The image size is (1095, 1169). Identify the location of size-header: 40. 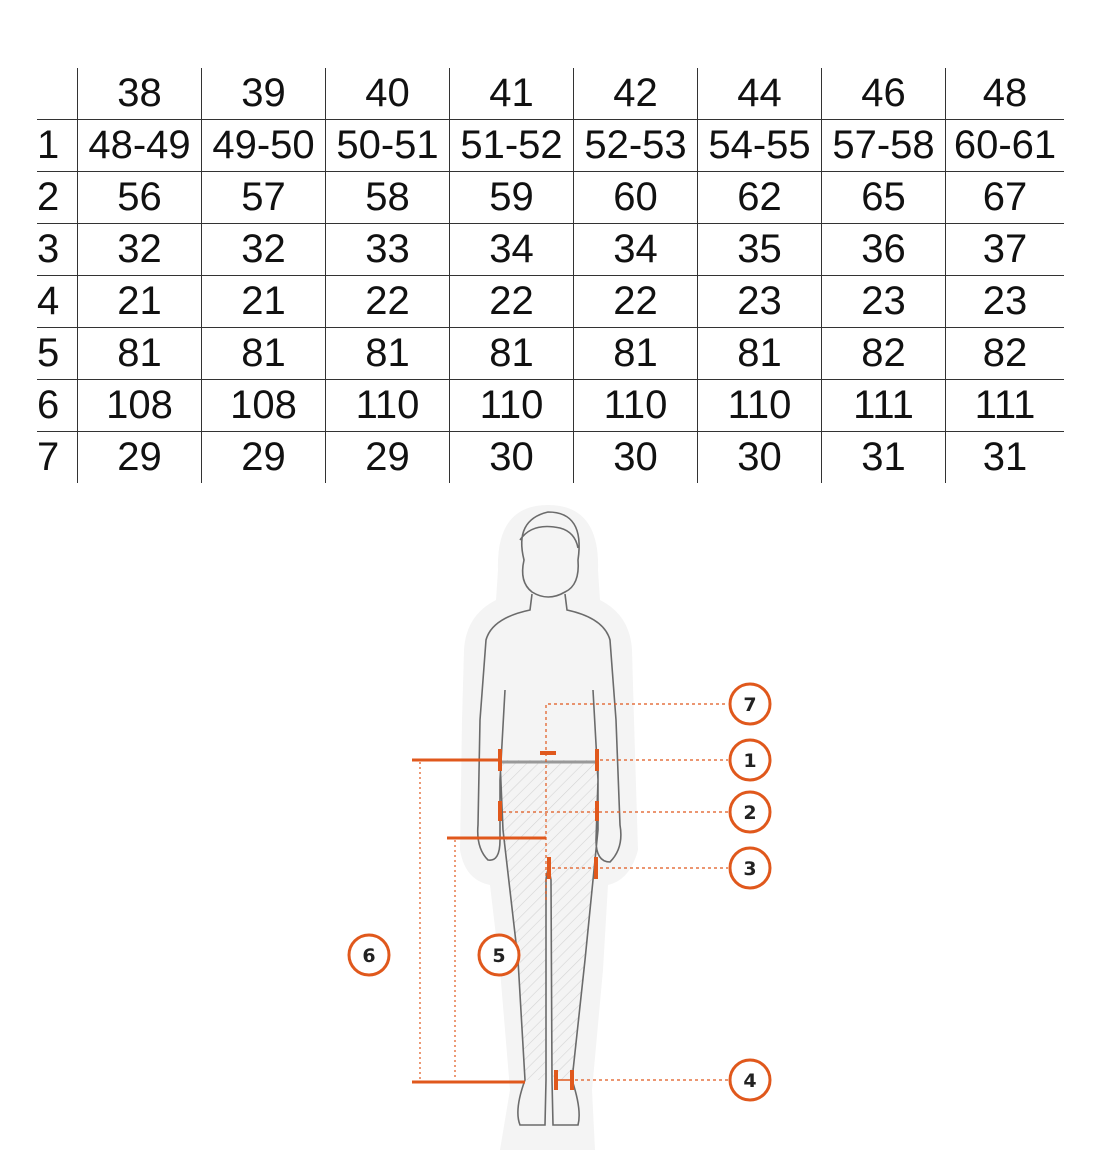
(387, 94).